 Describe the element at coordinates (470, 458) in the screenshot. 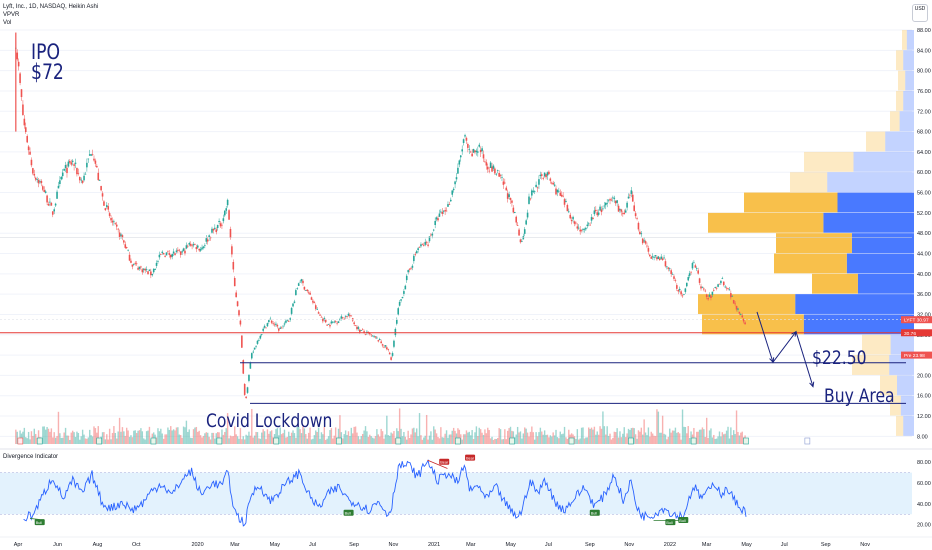

I see `signal-tag: Bear` at that location.